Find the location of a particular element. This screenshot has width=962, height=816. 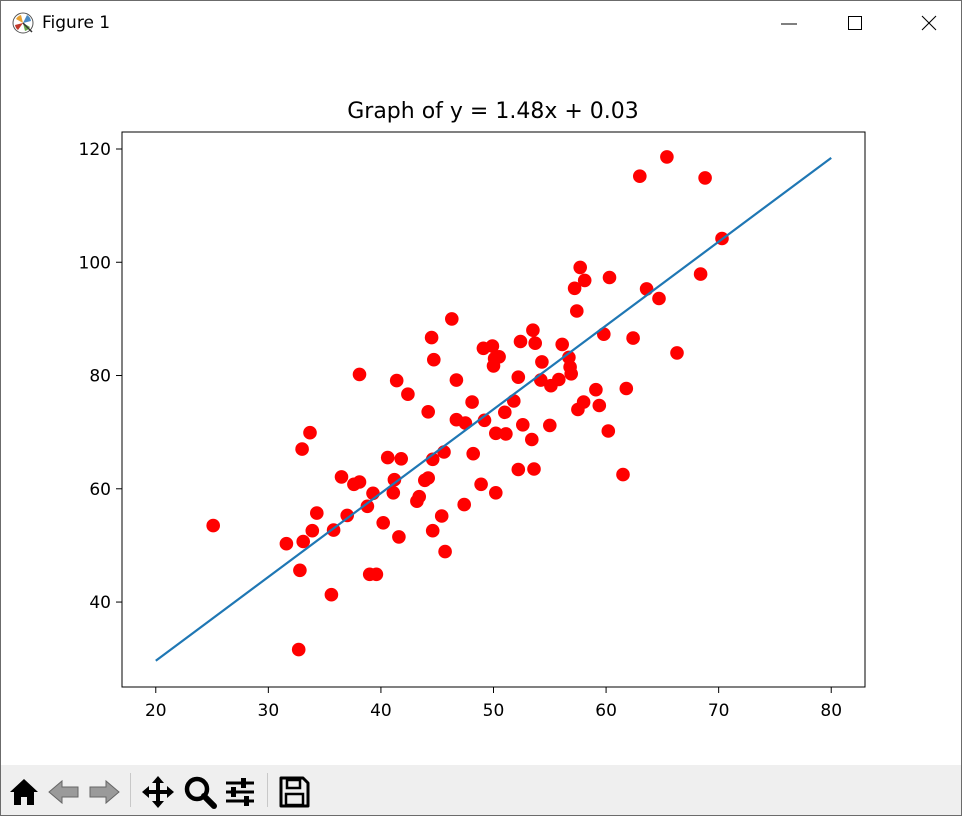

zoom-button is located at coordinates (200, 792).